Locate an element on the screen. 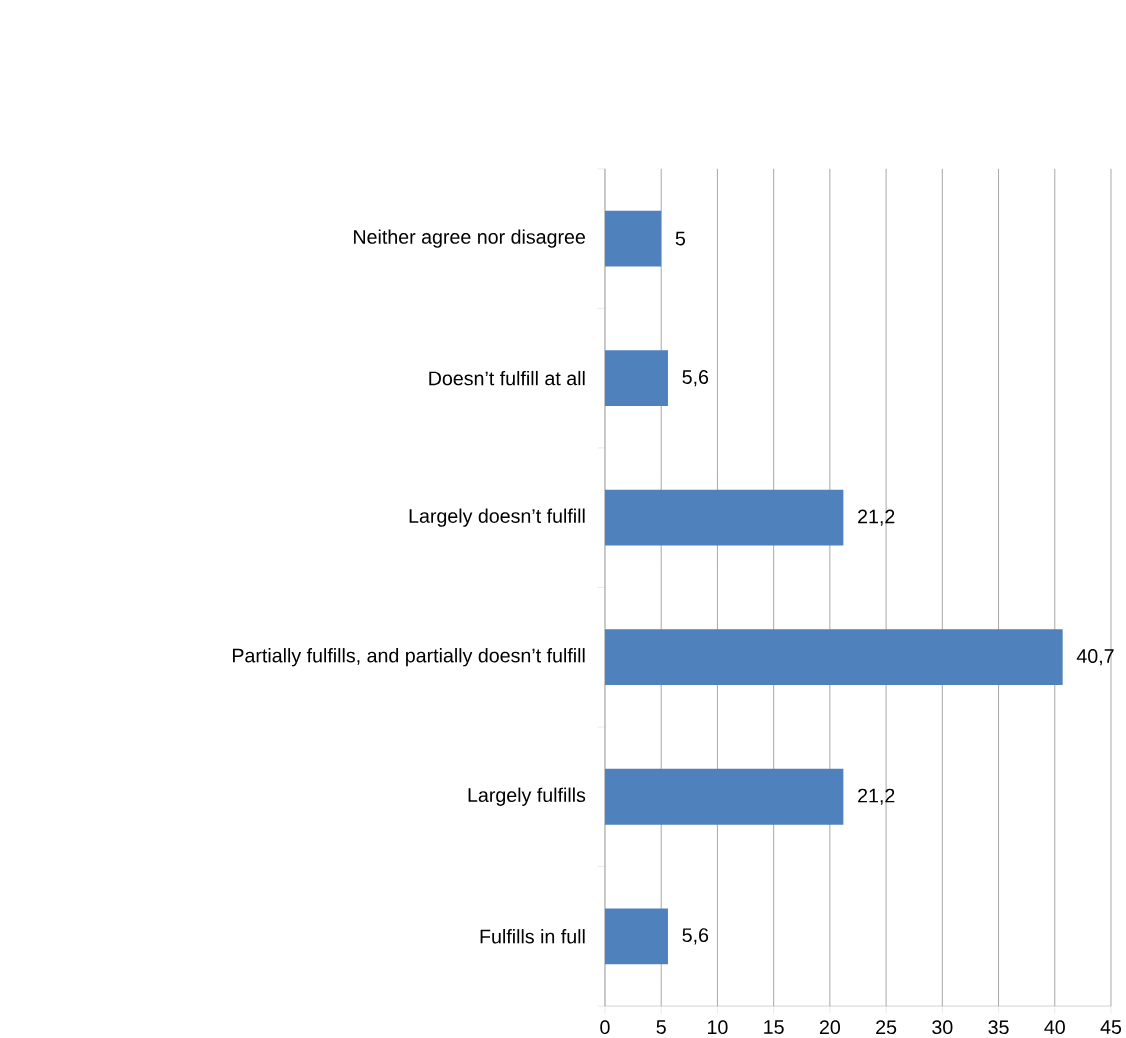  y-tick-label: Partially fulfills, and partially doesn’t fulfill is located at coordinates (408, 657).